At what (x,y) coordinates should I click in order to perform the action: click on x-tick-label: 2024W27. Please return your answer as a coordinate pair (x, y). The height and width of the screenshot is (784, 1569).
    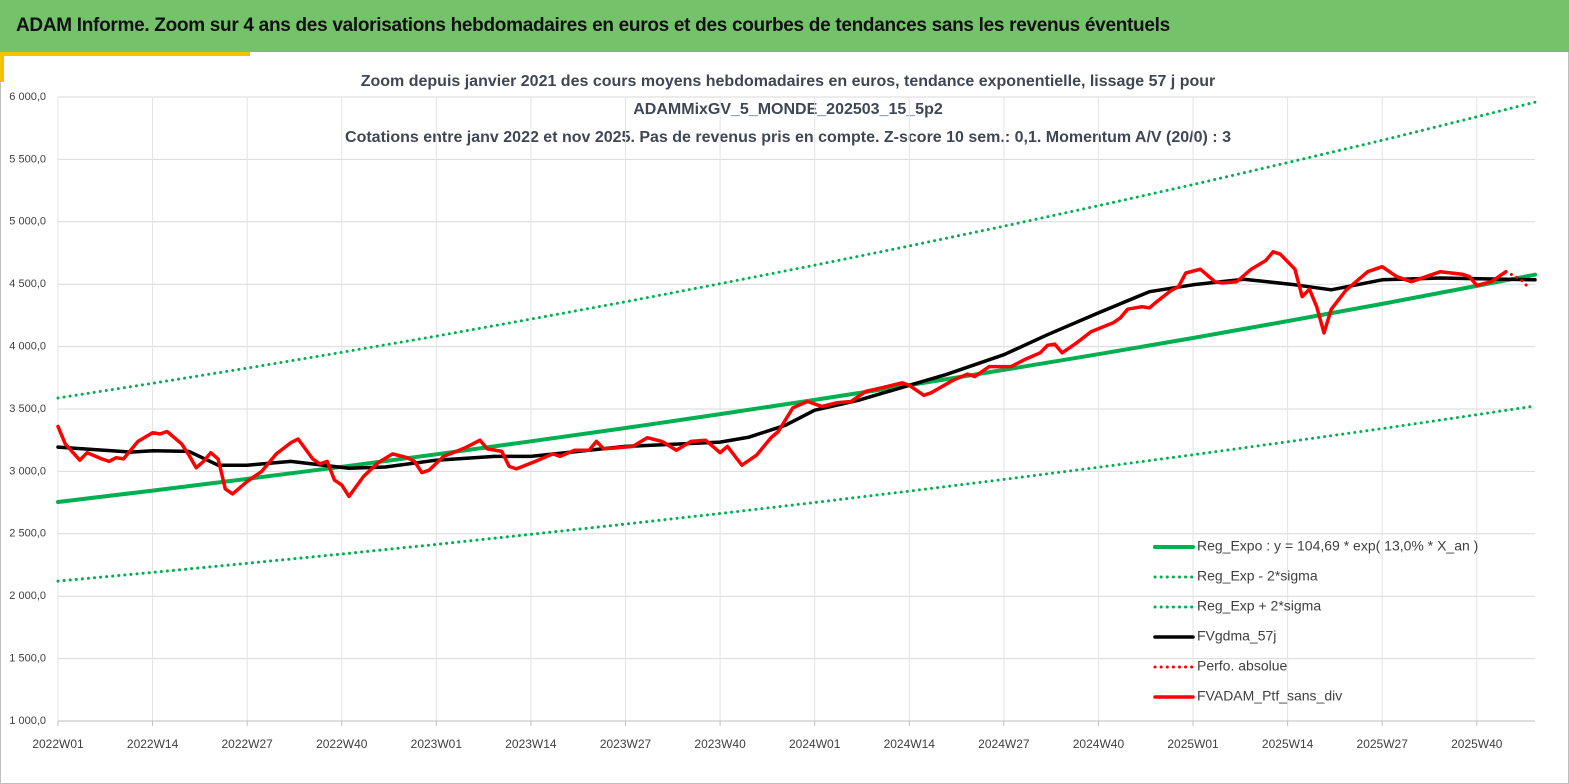
    Looking at the image, I should click on (1004, 744).